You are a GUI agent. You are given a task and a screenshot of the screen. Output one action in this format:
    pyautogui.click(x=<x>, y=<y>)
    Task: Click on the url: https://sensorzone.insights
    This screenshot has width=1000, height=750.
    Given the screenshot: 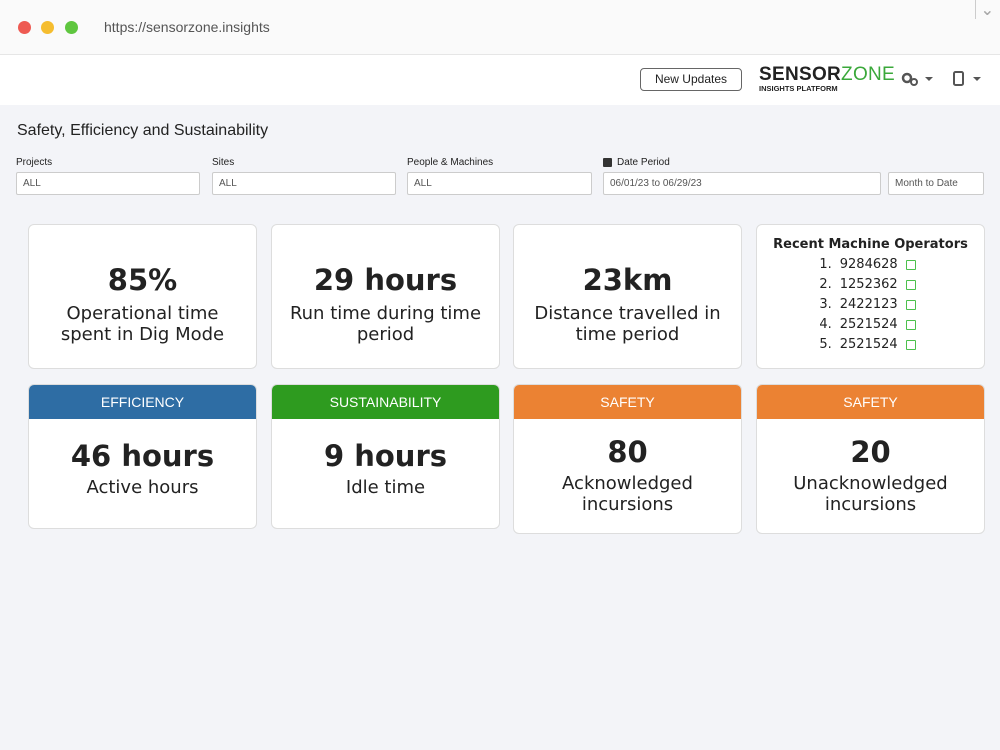 What is the action you would take?
    pyautogui.click(x=187, y=27)
    